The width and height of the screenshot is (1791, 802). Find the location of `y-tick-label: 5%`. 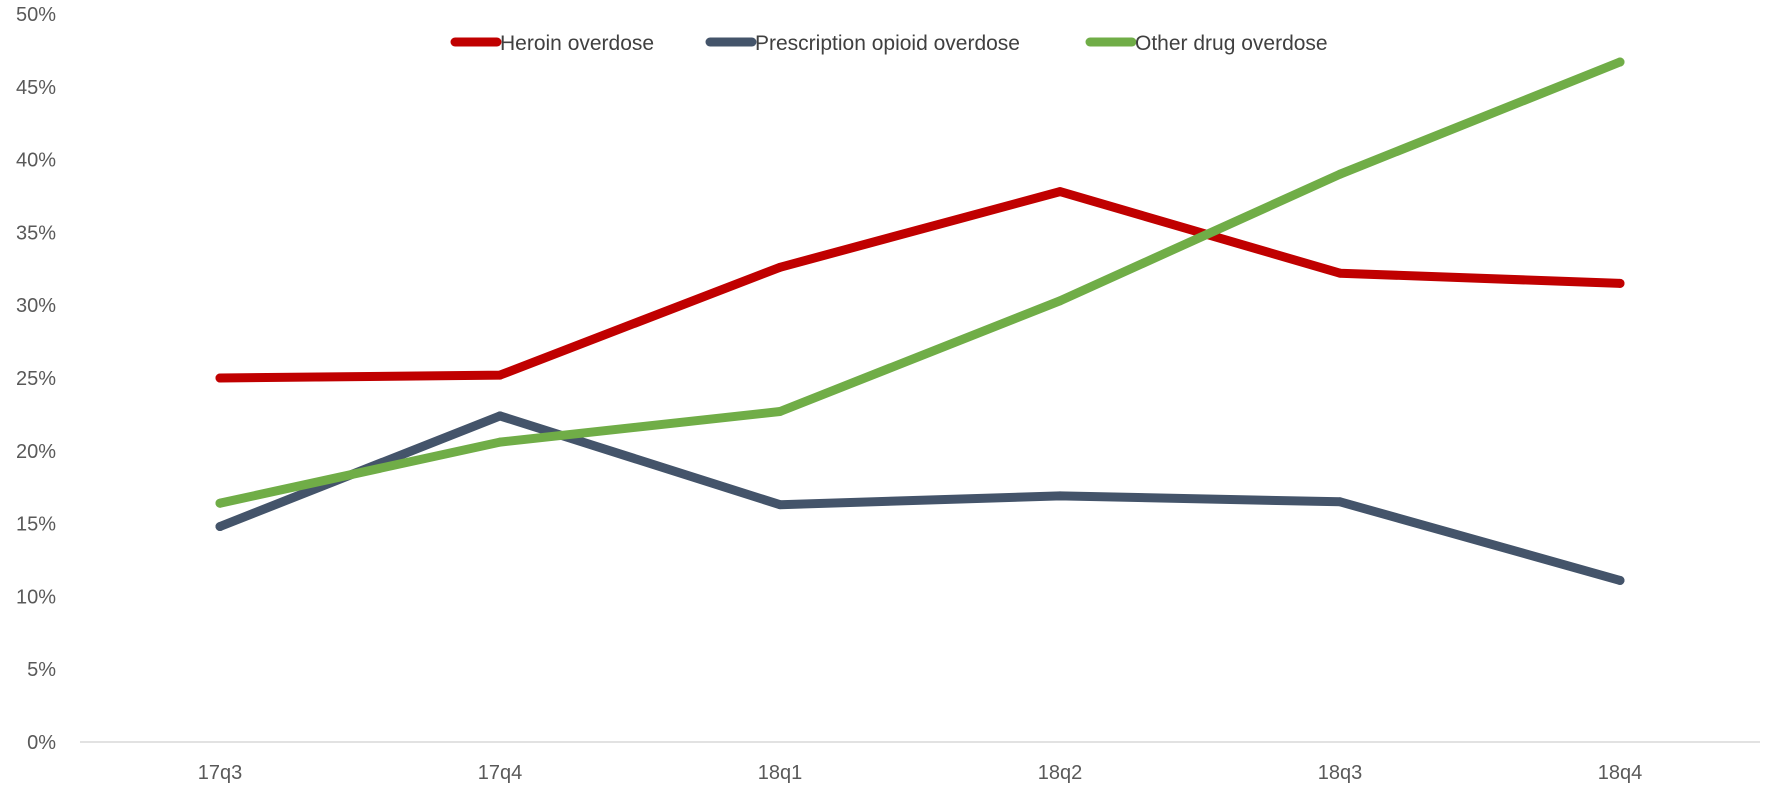

y-tick-label: 5% is located at coordinates (41, 670).